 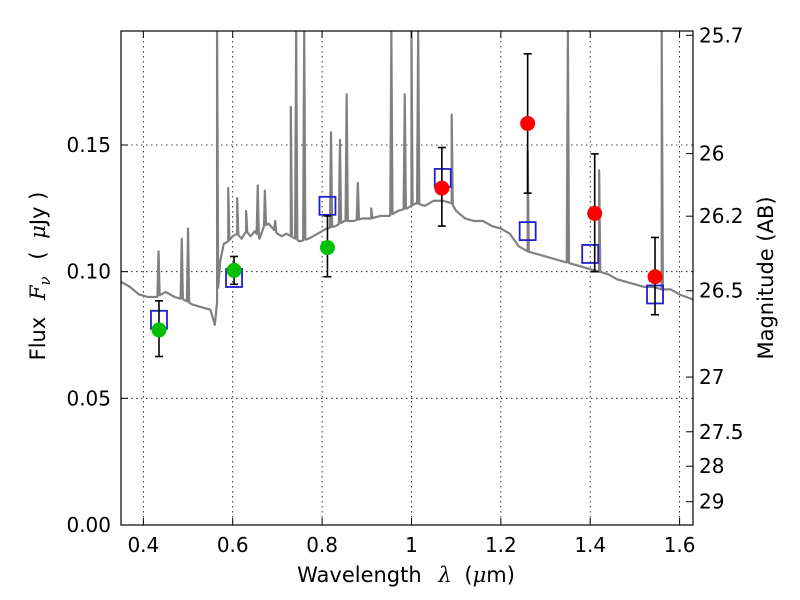 I want to click on x-axis-label-text: Wavelength, so click(x=359, y=575).